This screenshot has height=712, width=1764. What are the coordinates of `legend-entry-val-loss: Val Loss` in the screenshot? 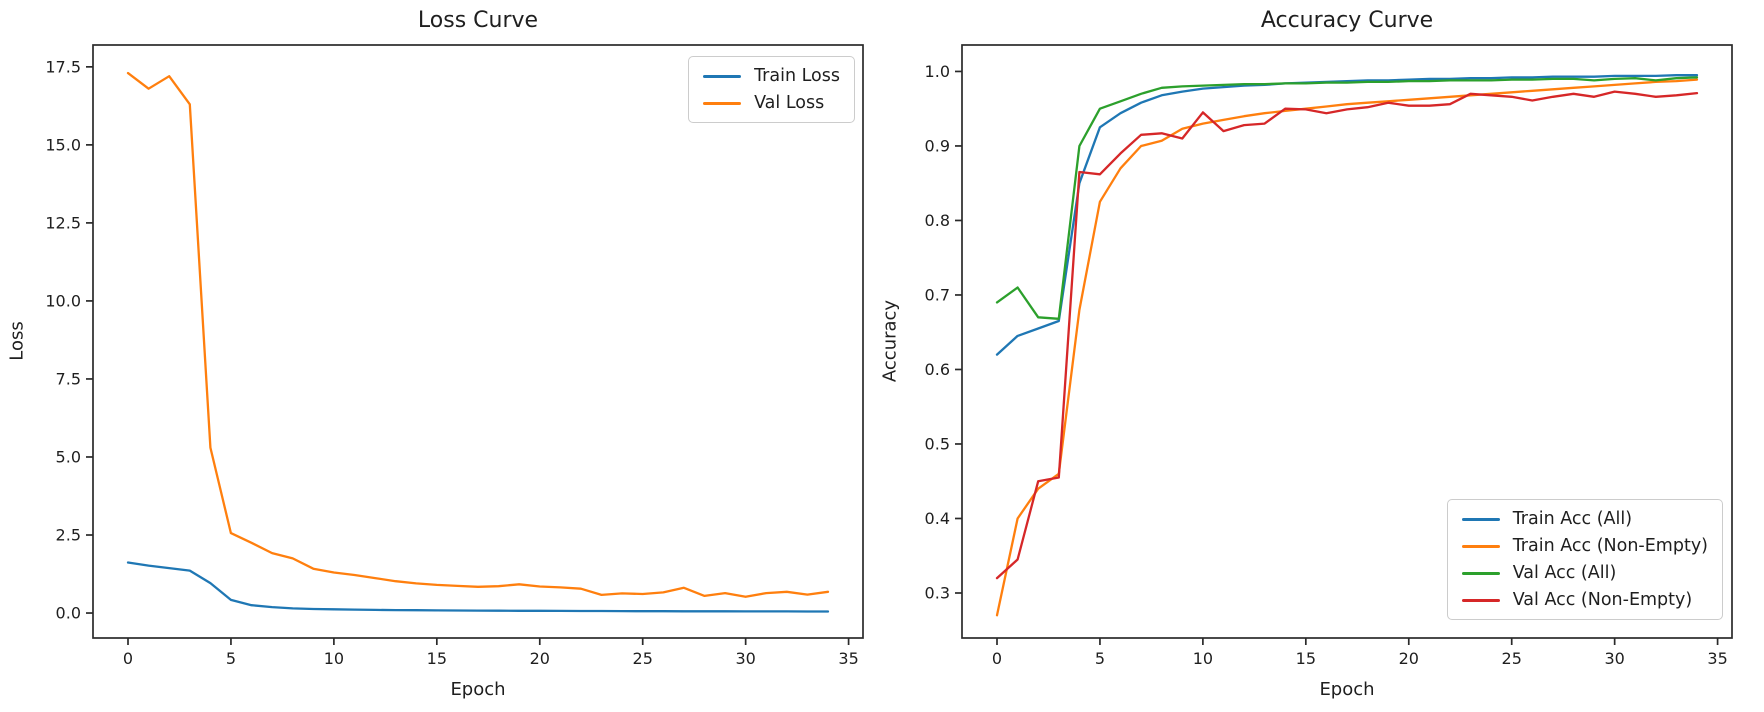 It's located at (771, 103).